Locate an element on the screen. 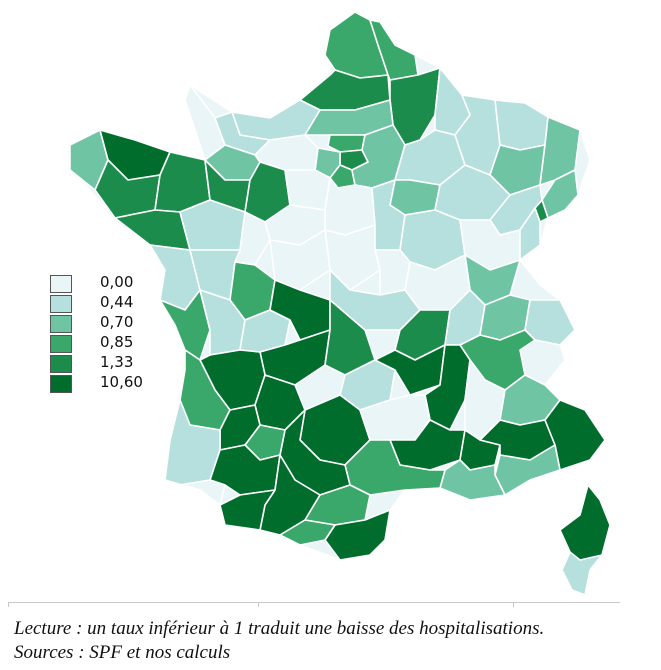 This screenshot has width=661, height=670. legend-label: 10,60 is located at coordinates (121, 382).